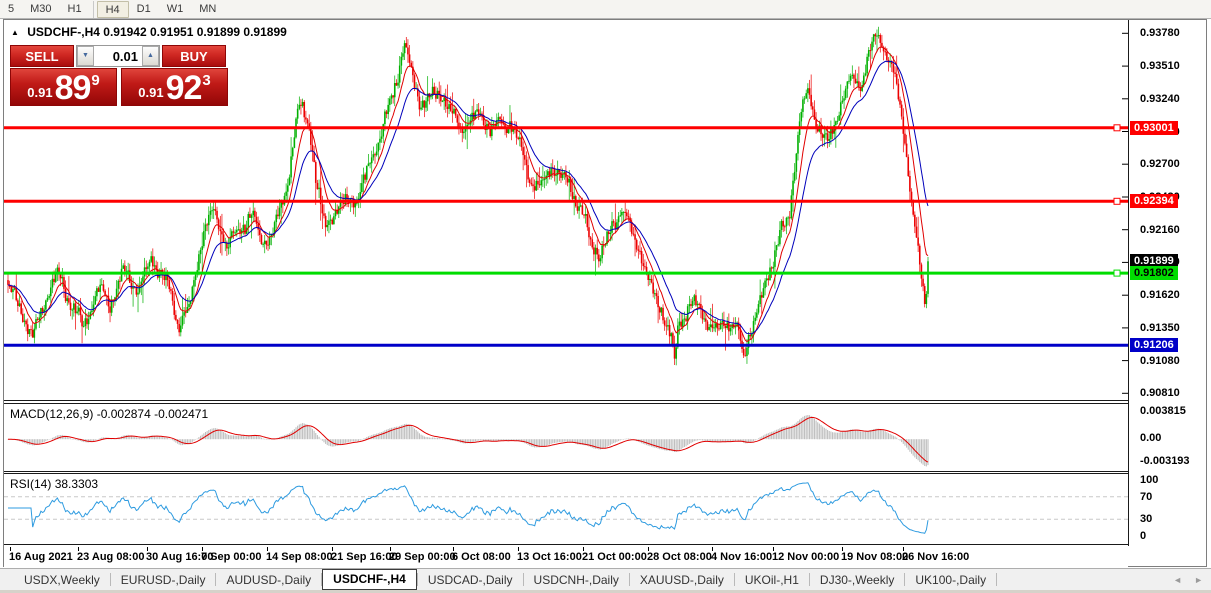 The height and width of the screenshot is (593, 1211). I want to click on time-tick-label: 23 Aug 08:00, so click(111, 557).